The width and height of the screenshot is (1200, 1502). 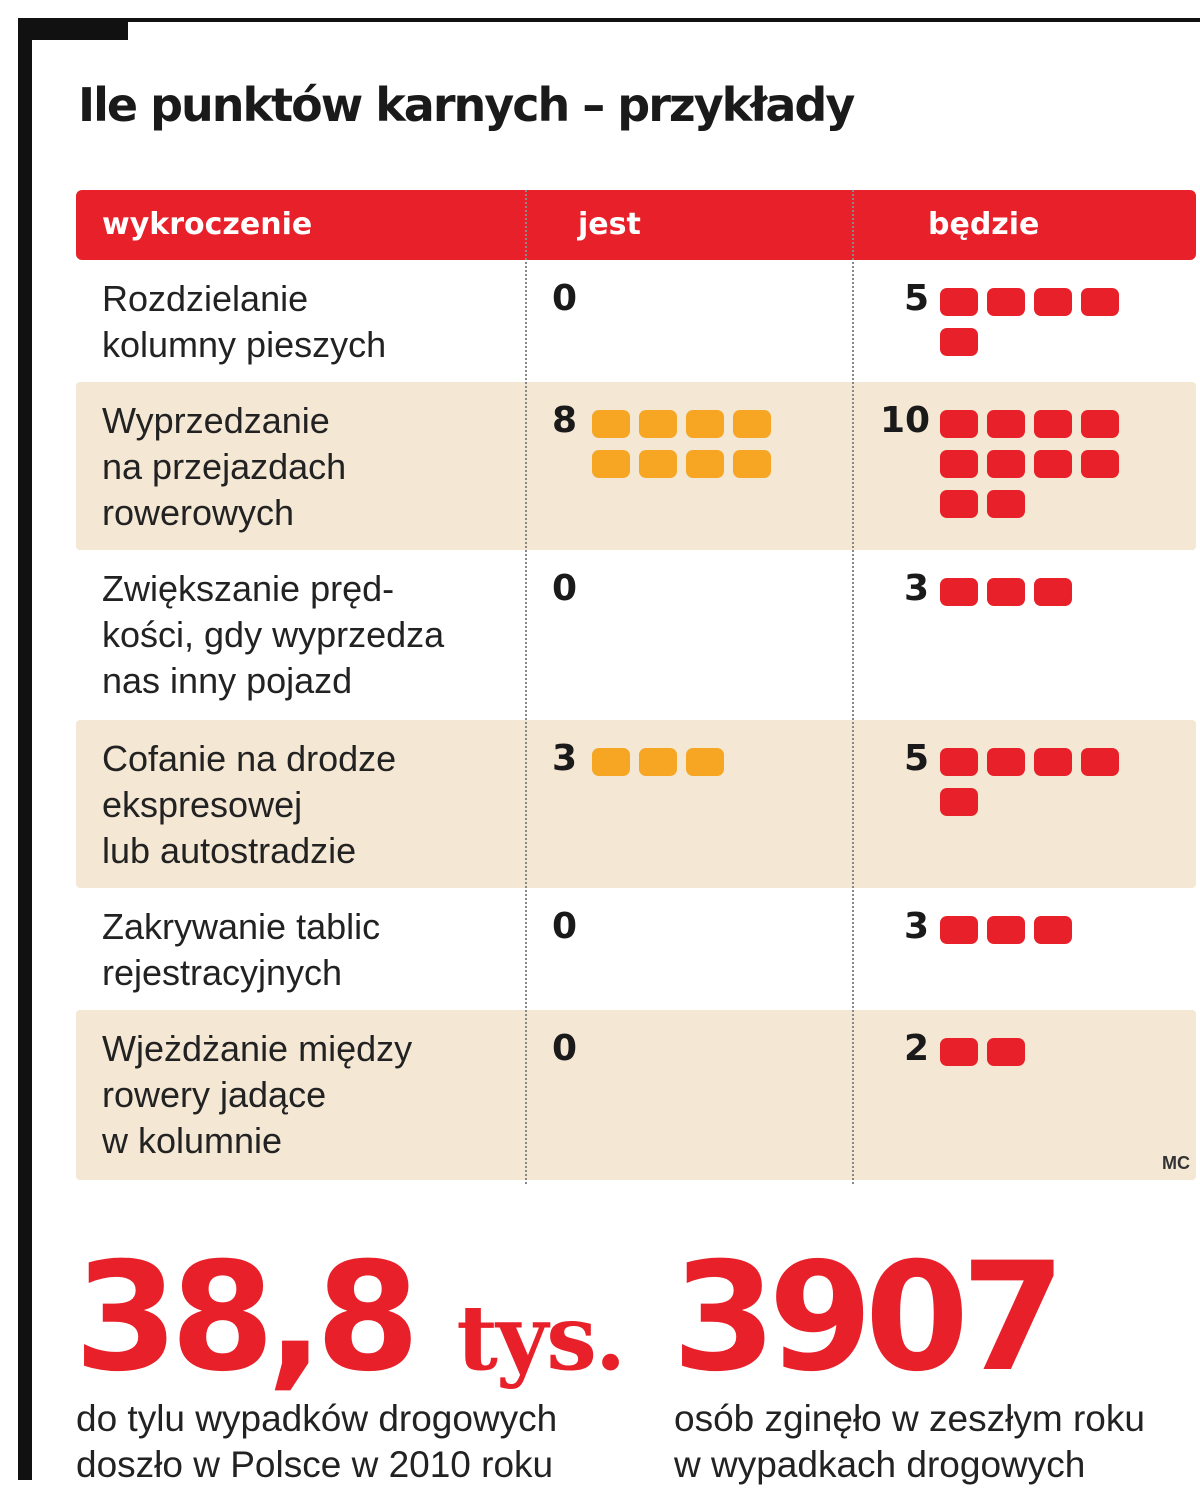 What do you see at coordinates (244, 344) in the screenshot?
I see `offense-label-line: kolumny pieszych` at bounding box center [244, 344].